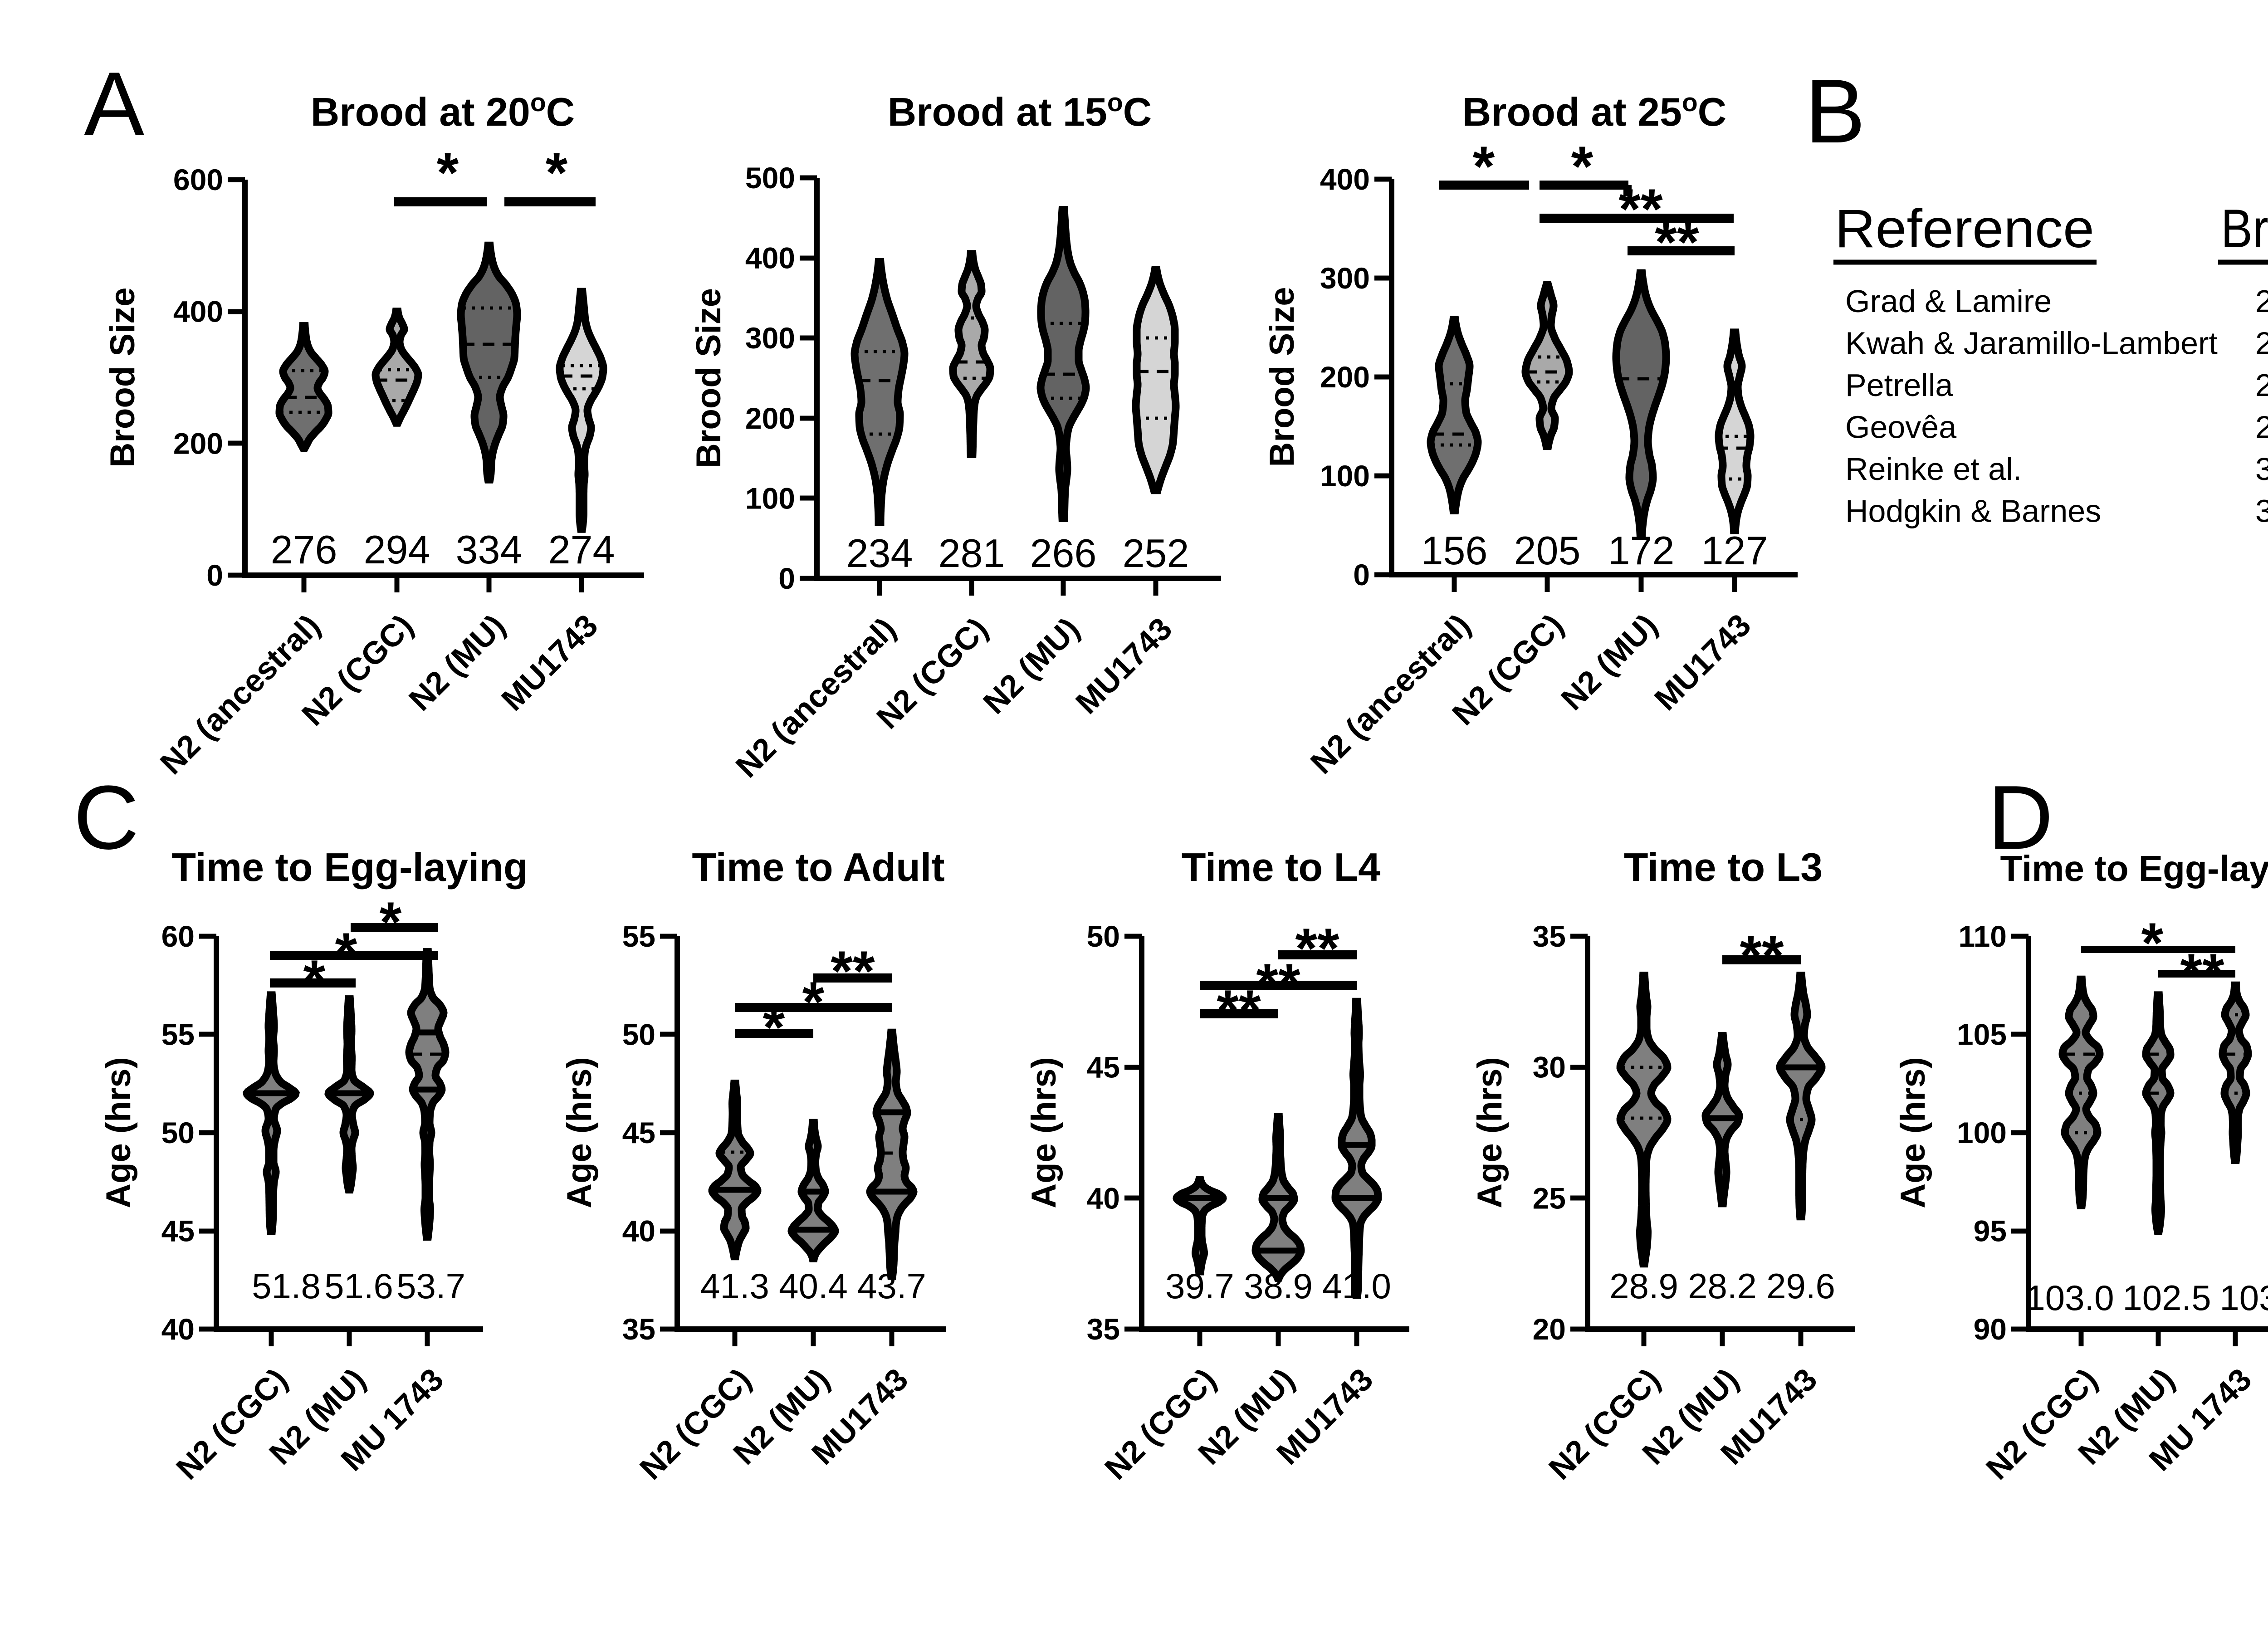  What do you see at coordinates (1357, 1286) in the screenshot?
I see `svg-text: 41.0` at bounding box center [1357, 1286].